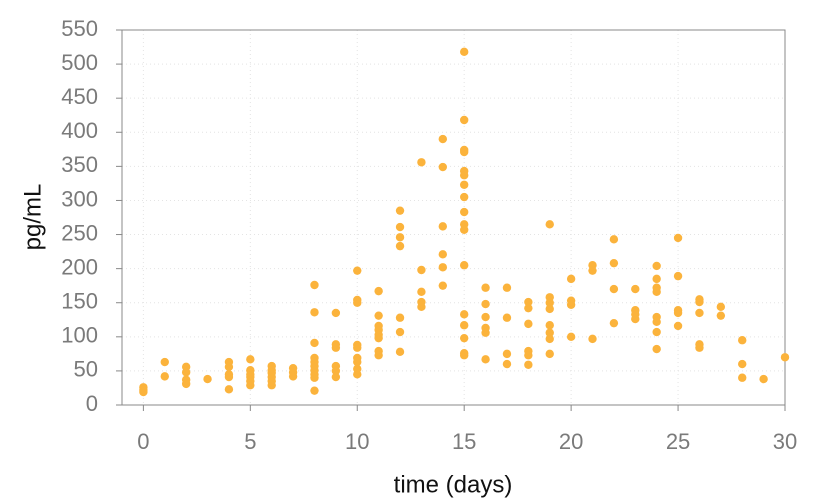 The width and height of the screenshot is (830, 503). I want to click on y-tick-label: 150, so click(79, 301).